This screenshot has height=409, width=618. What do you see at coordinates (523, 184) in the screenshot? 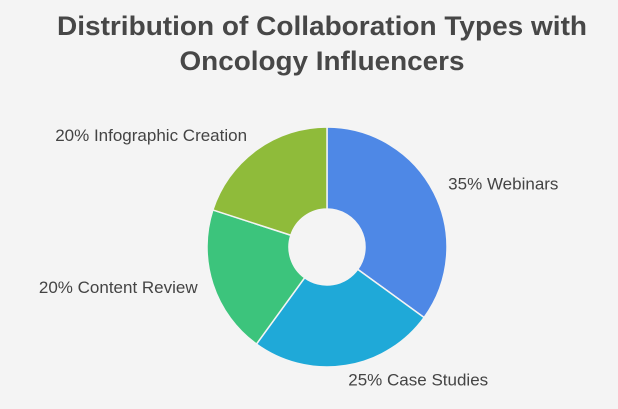
I see `category-label: Webinars` at bounding box center [523, 184].